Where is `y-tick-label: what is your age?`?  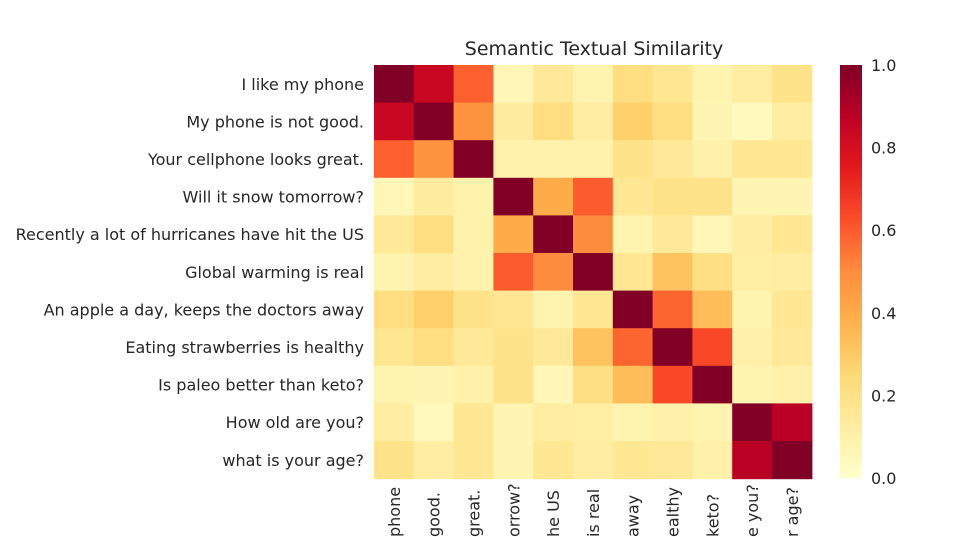
y-tick-label: what is your age? is located at coordinates (293, 460).